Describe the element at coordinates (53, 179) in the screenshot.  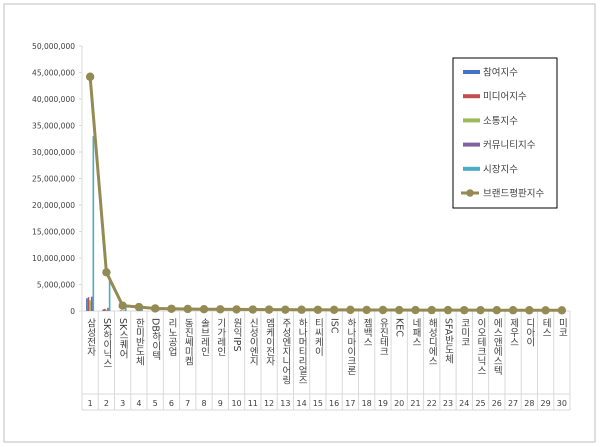
I see `y-tick-label: 25,000,000` at that location.